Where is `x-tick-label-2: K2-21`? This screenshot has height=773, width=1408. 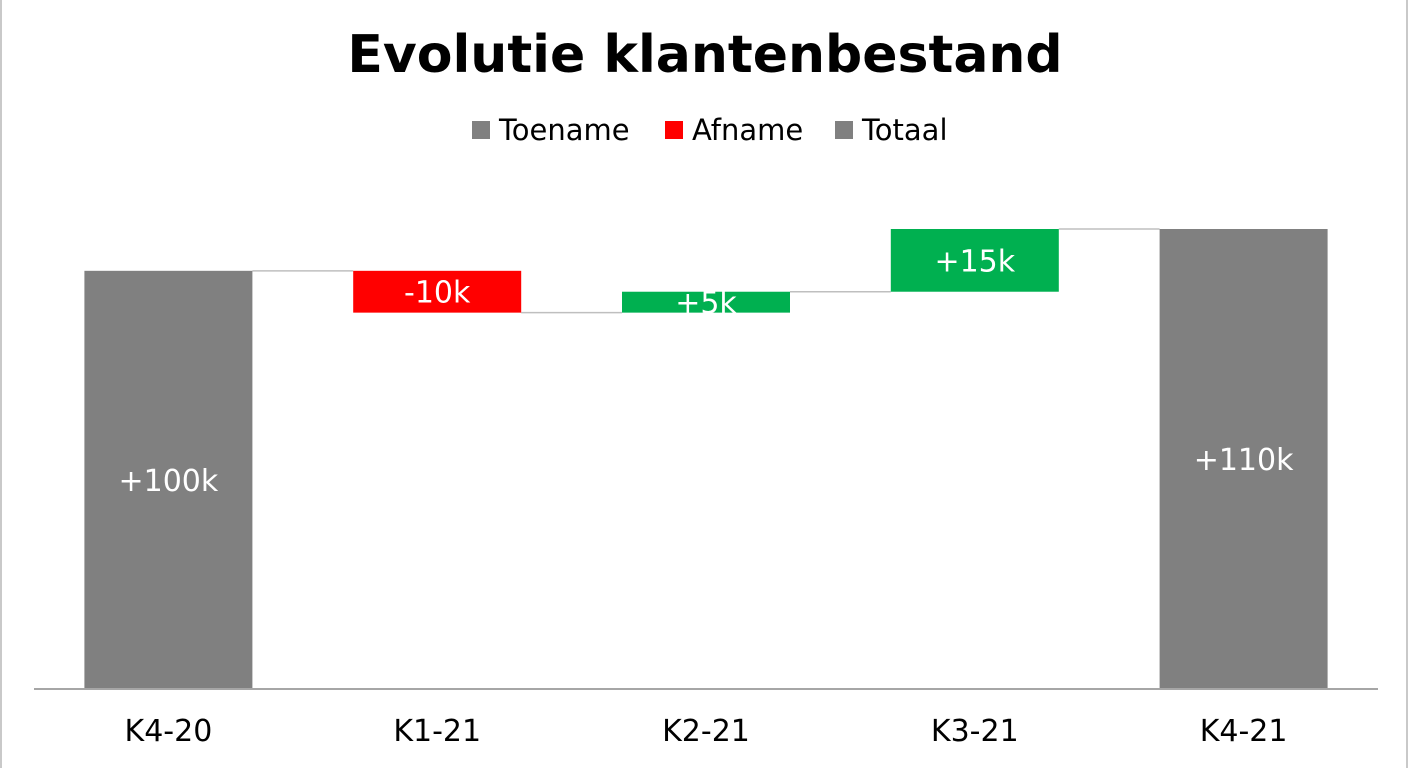 x-tick-label-2: K2-21 is located at coordinates (706, 731).